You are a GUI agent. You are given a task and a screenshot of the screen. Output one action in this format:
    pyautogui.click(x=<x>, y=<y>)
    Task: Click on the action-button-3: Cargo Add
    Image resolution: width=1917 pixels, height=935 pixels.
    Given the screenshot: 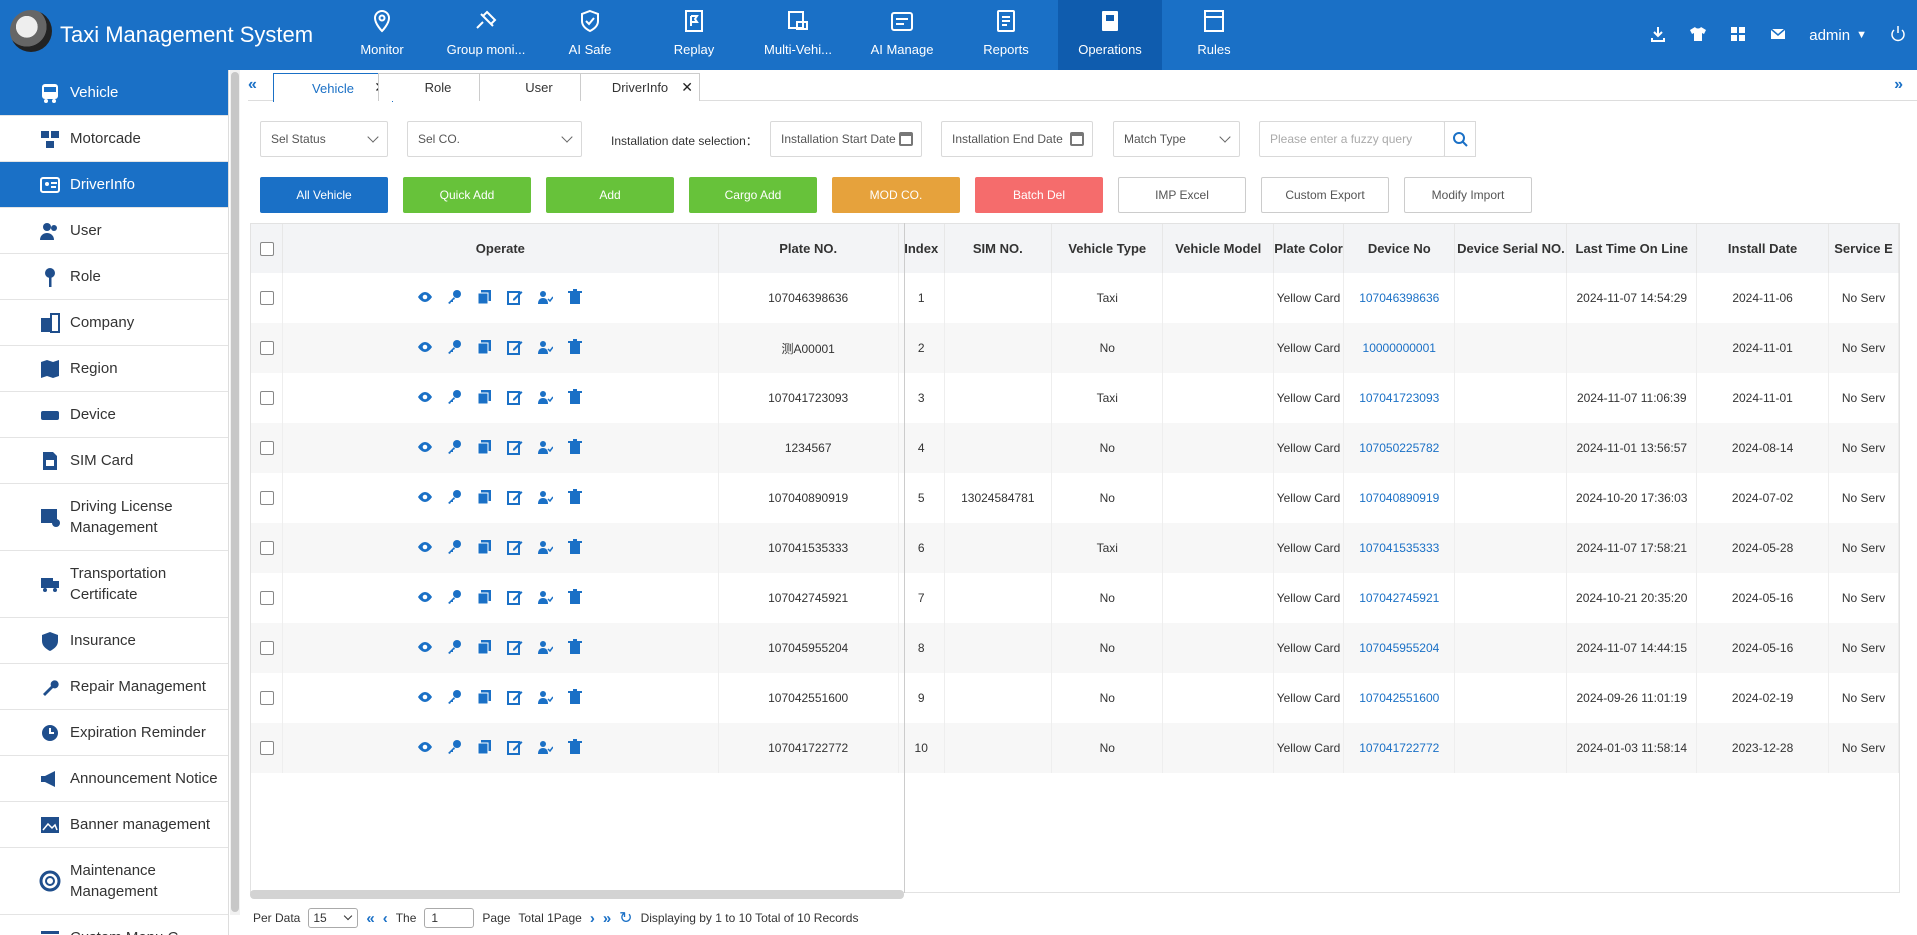 What is the action you would take?
    pyautogui.click(x=753, y=195)
    